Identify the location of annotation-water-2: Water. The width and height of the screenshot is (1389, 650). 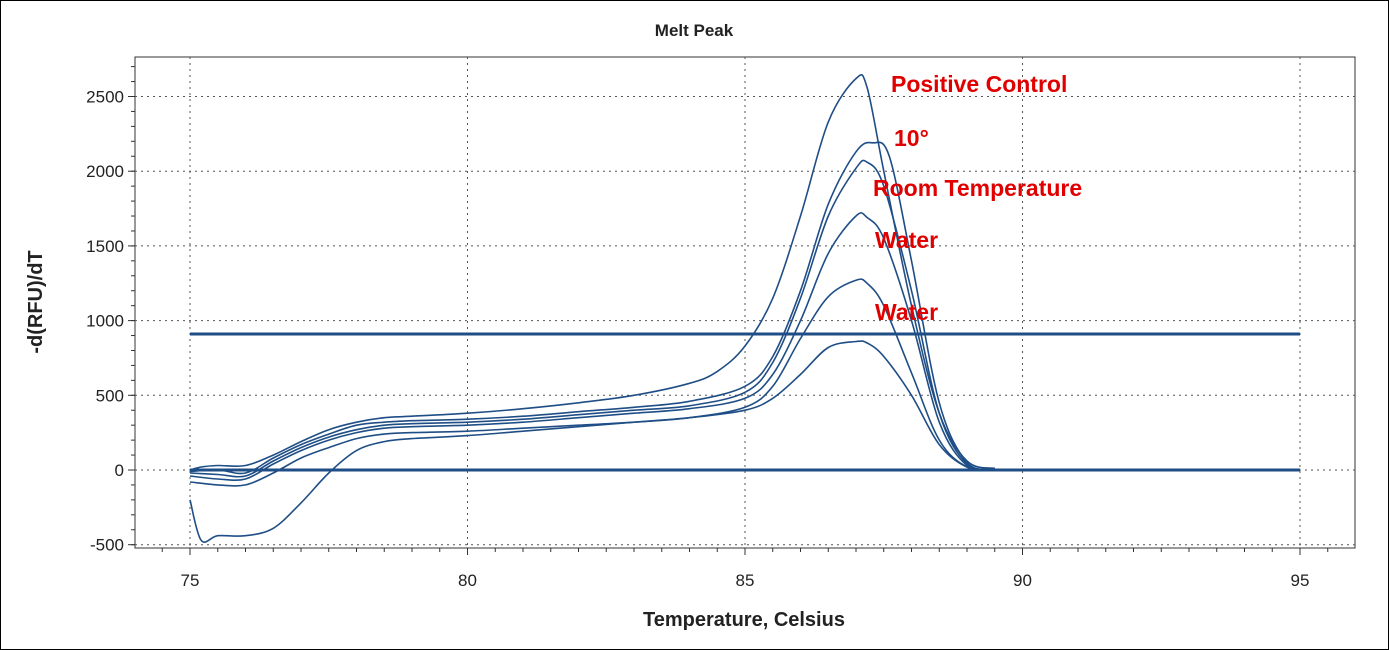
(906, 312).